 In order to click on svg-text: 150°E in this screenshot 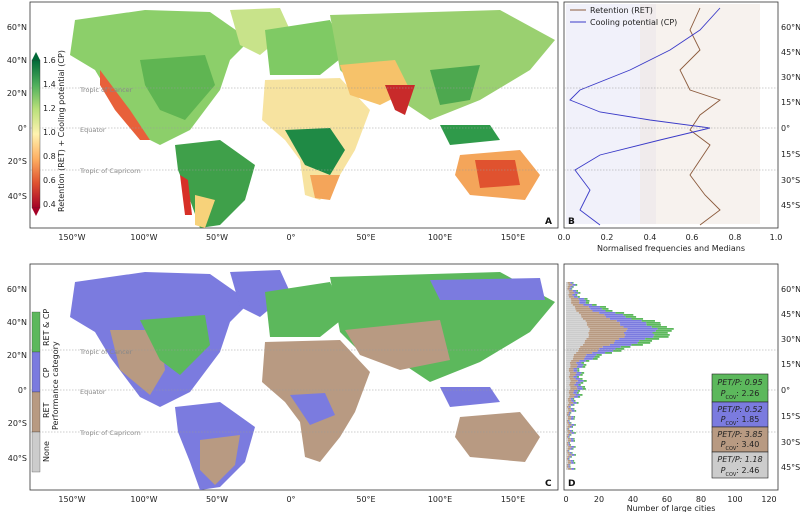, I will do `click(513, 499)`.